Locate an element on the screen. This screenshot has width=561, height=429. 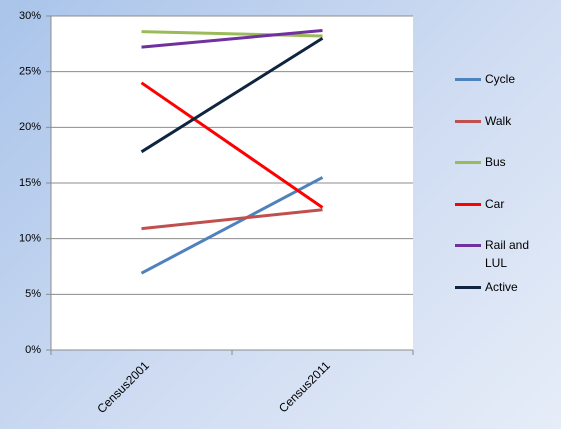
y-tick-label: 5% is located at coordinates (33, 294).